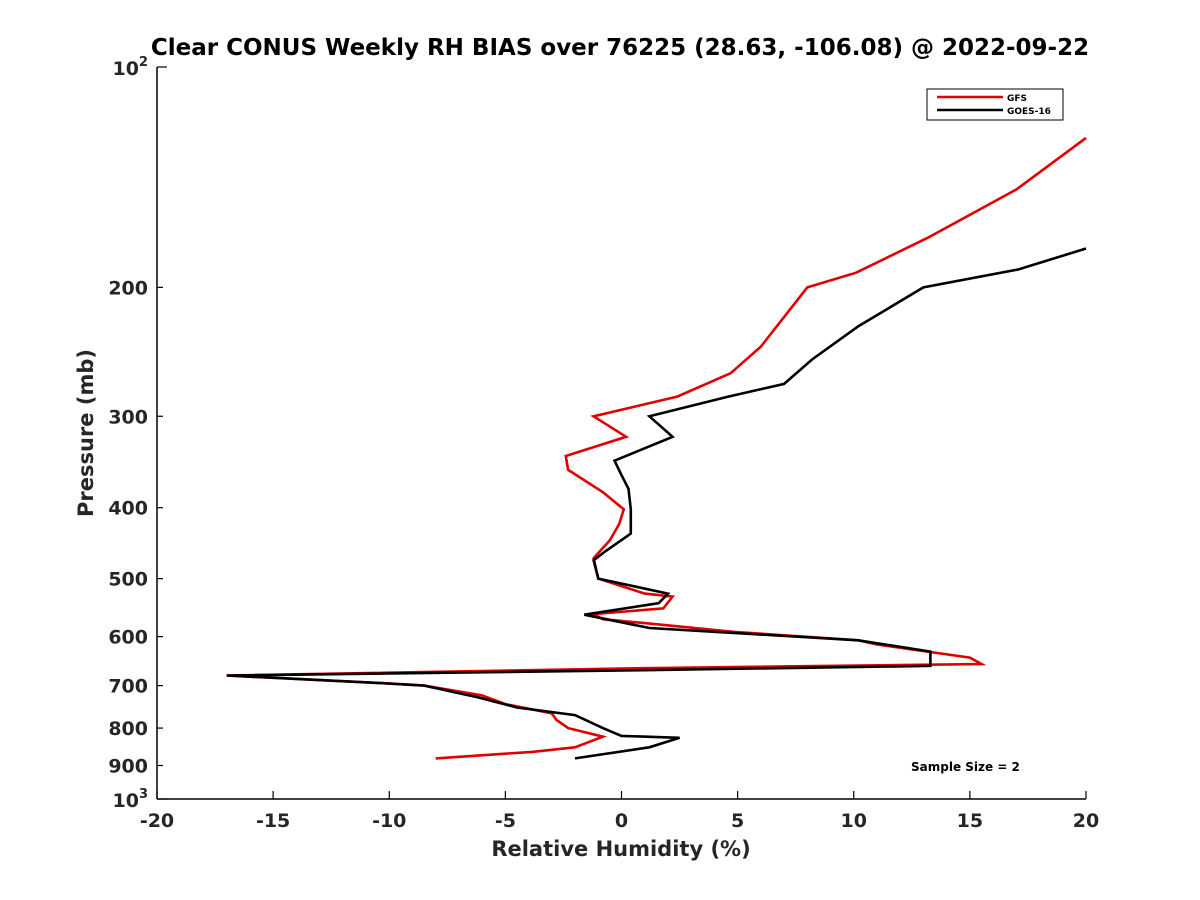 The width and height of the screenshot is (1200, 900). What do you see at coordinates (970, 821) in the screenshot?
I see `x-tick-label: 15` at bounding box center [970, 821].